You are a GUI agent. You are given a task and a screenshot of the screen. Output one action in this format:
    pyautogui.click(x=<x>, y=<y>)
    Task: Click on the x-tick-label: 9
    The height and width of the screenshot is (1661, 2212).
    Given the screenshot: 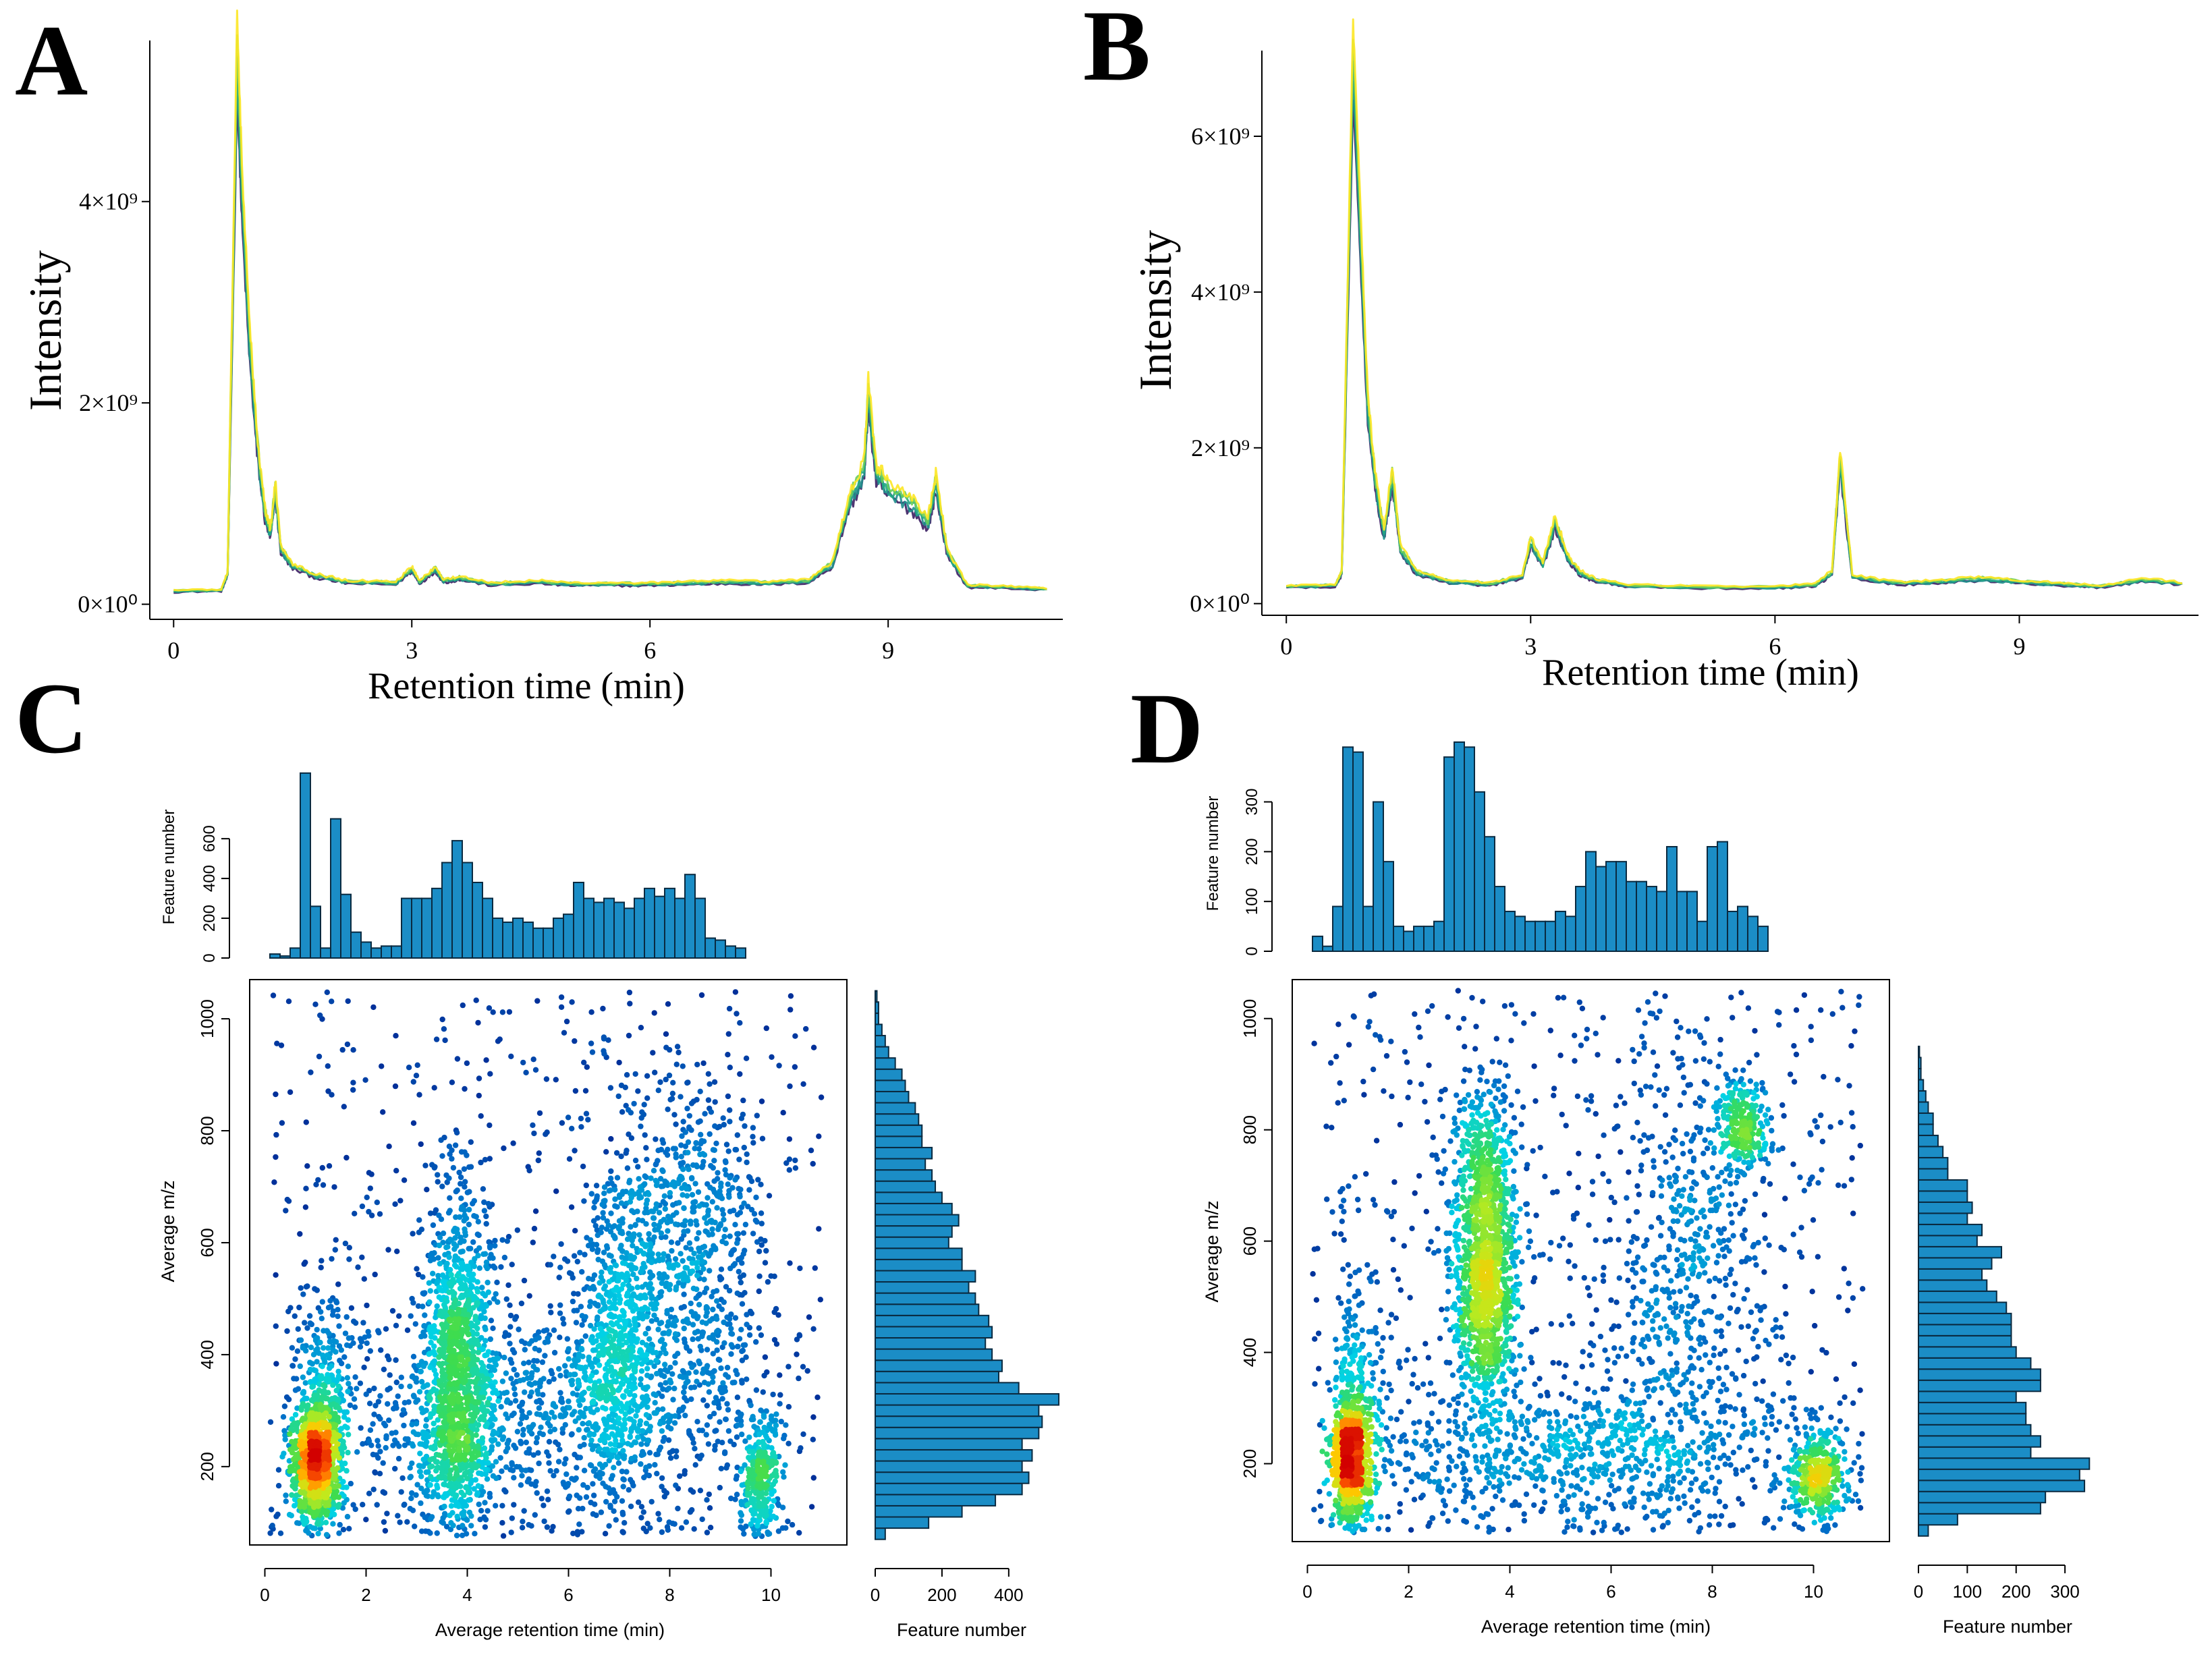 What is the action you would take?
    pyautogui.click(x=888, y=650)
    